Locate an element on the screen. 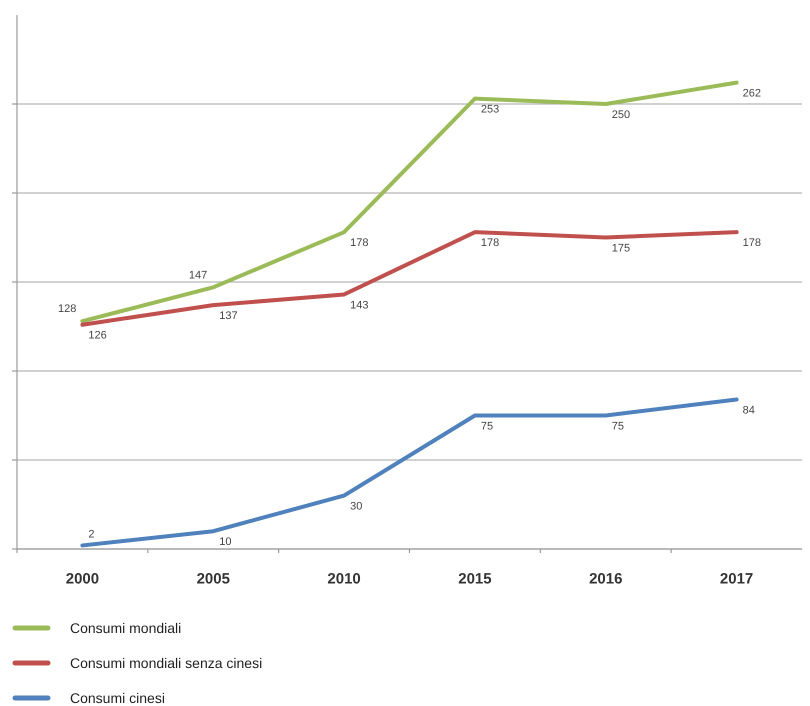 The height and width of the screenshot is (706, 810). x-tick-label: 2015 is located at coordinates (475, 579).